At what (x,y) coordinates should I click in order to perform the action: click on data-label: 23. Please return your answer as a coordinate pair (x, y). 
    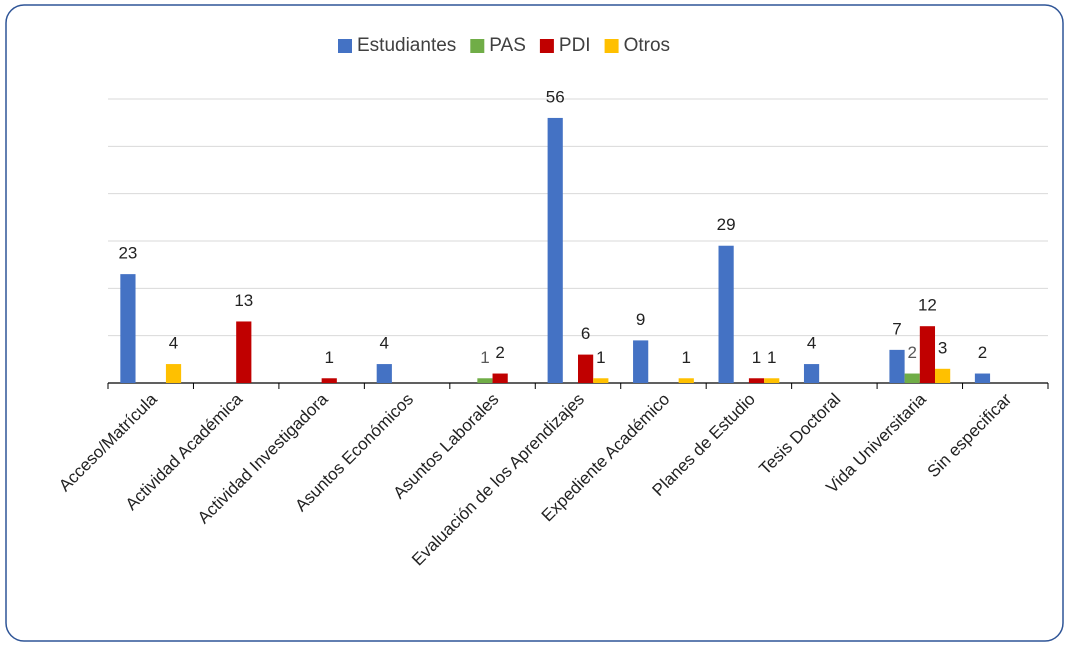
    Looking at the image, I should click on (127, 253).